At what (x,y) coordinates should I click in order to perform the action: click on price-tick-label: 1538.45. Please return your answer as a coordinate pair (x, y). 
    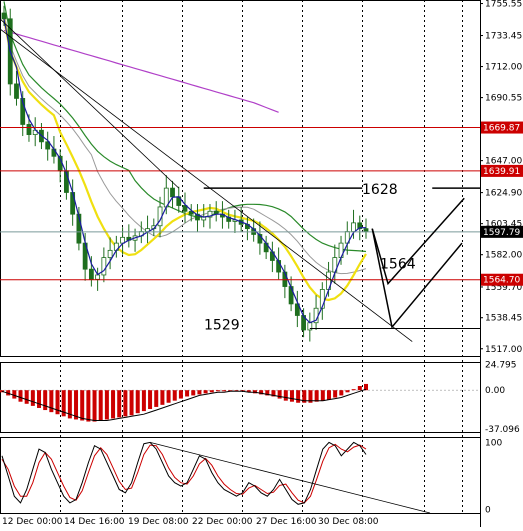
    Looking at the image, I should click on (503, 319).